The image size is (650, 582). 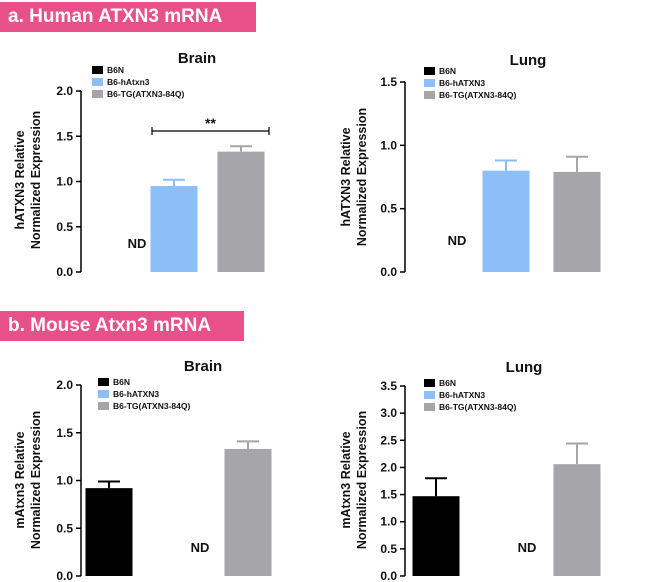 What do you see at coordinates (388, 575) in the screenshot?
I see `chart4-y-tick-label: 0.0` at bounding box center [388, 575].